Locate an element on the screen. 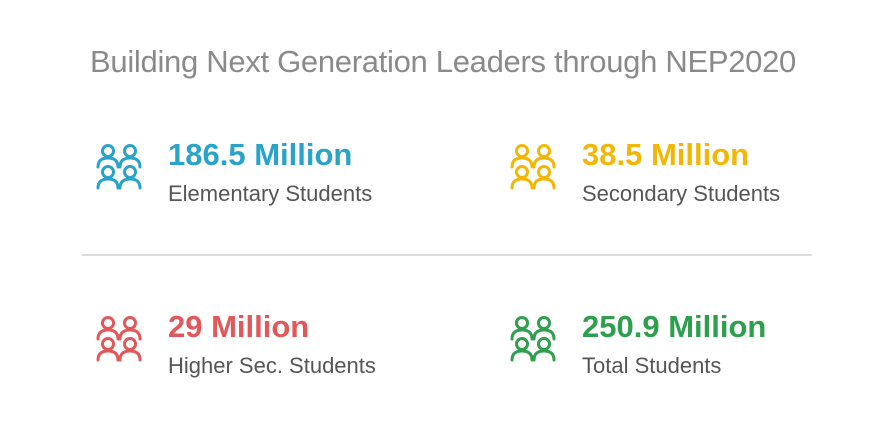 Image resolution: width=886 pixels, height=426 pixels. stat-secondary: 38.5 Million Secondary Students is located at coordinates (644, 173).